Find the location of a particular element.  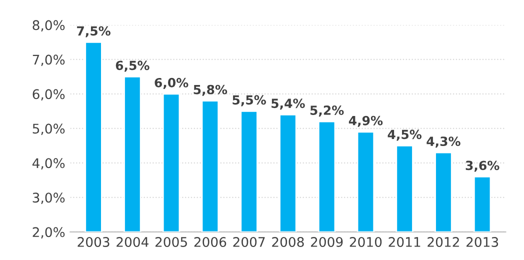

x-tick-label: 2006 is located at coordinates (210, 242).